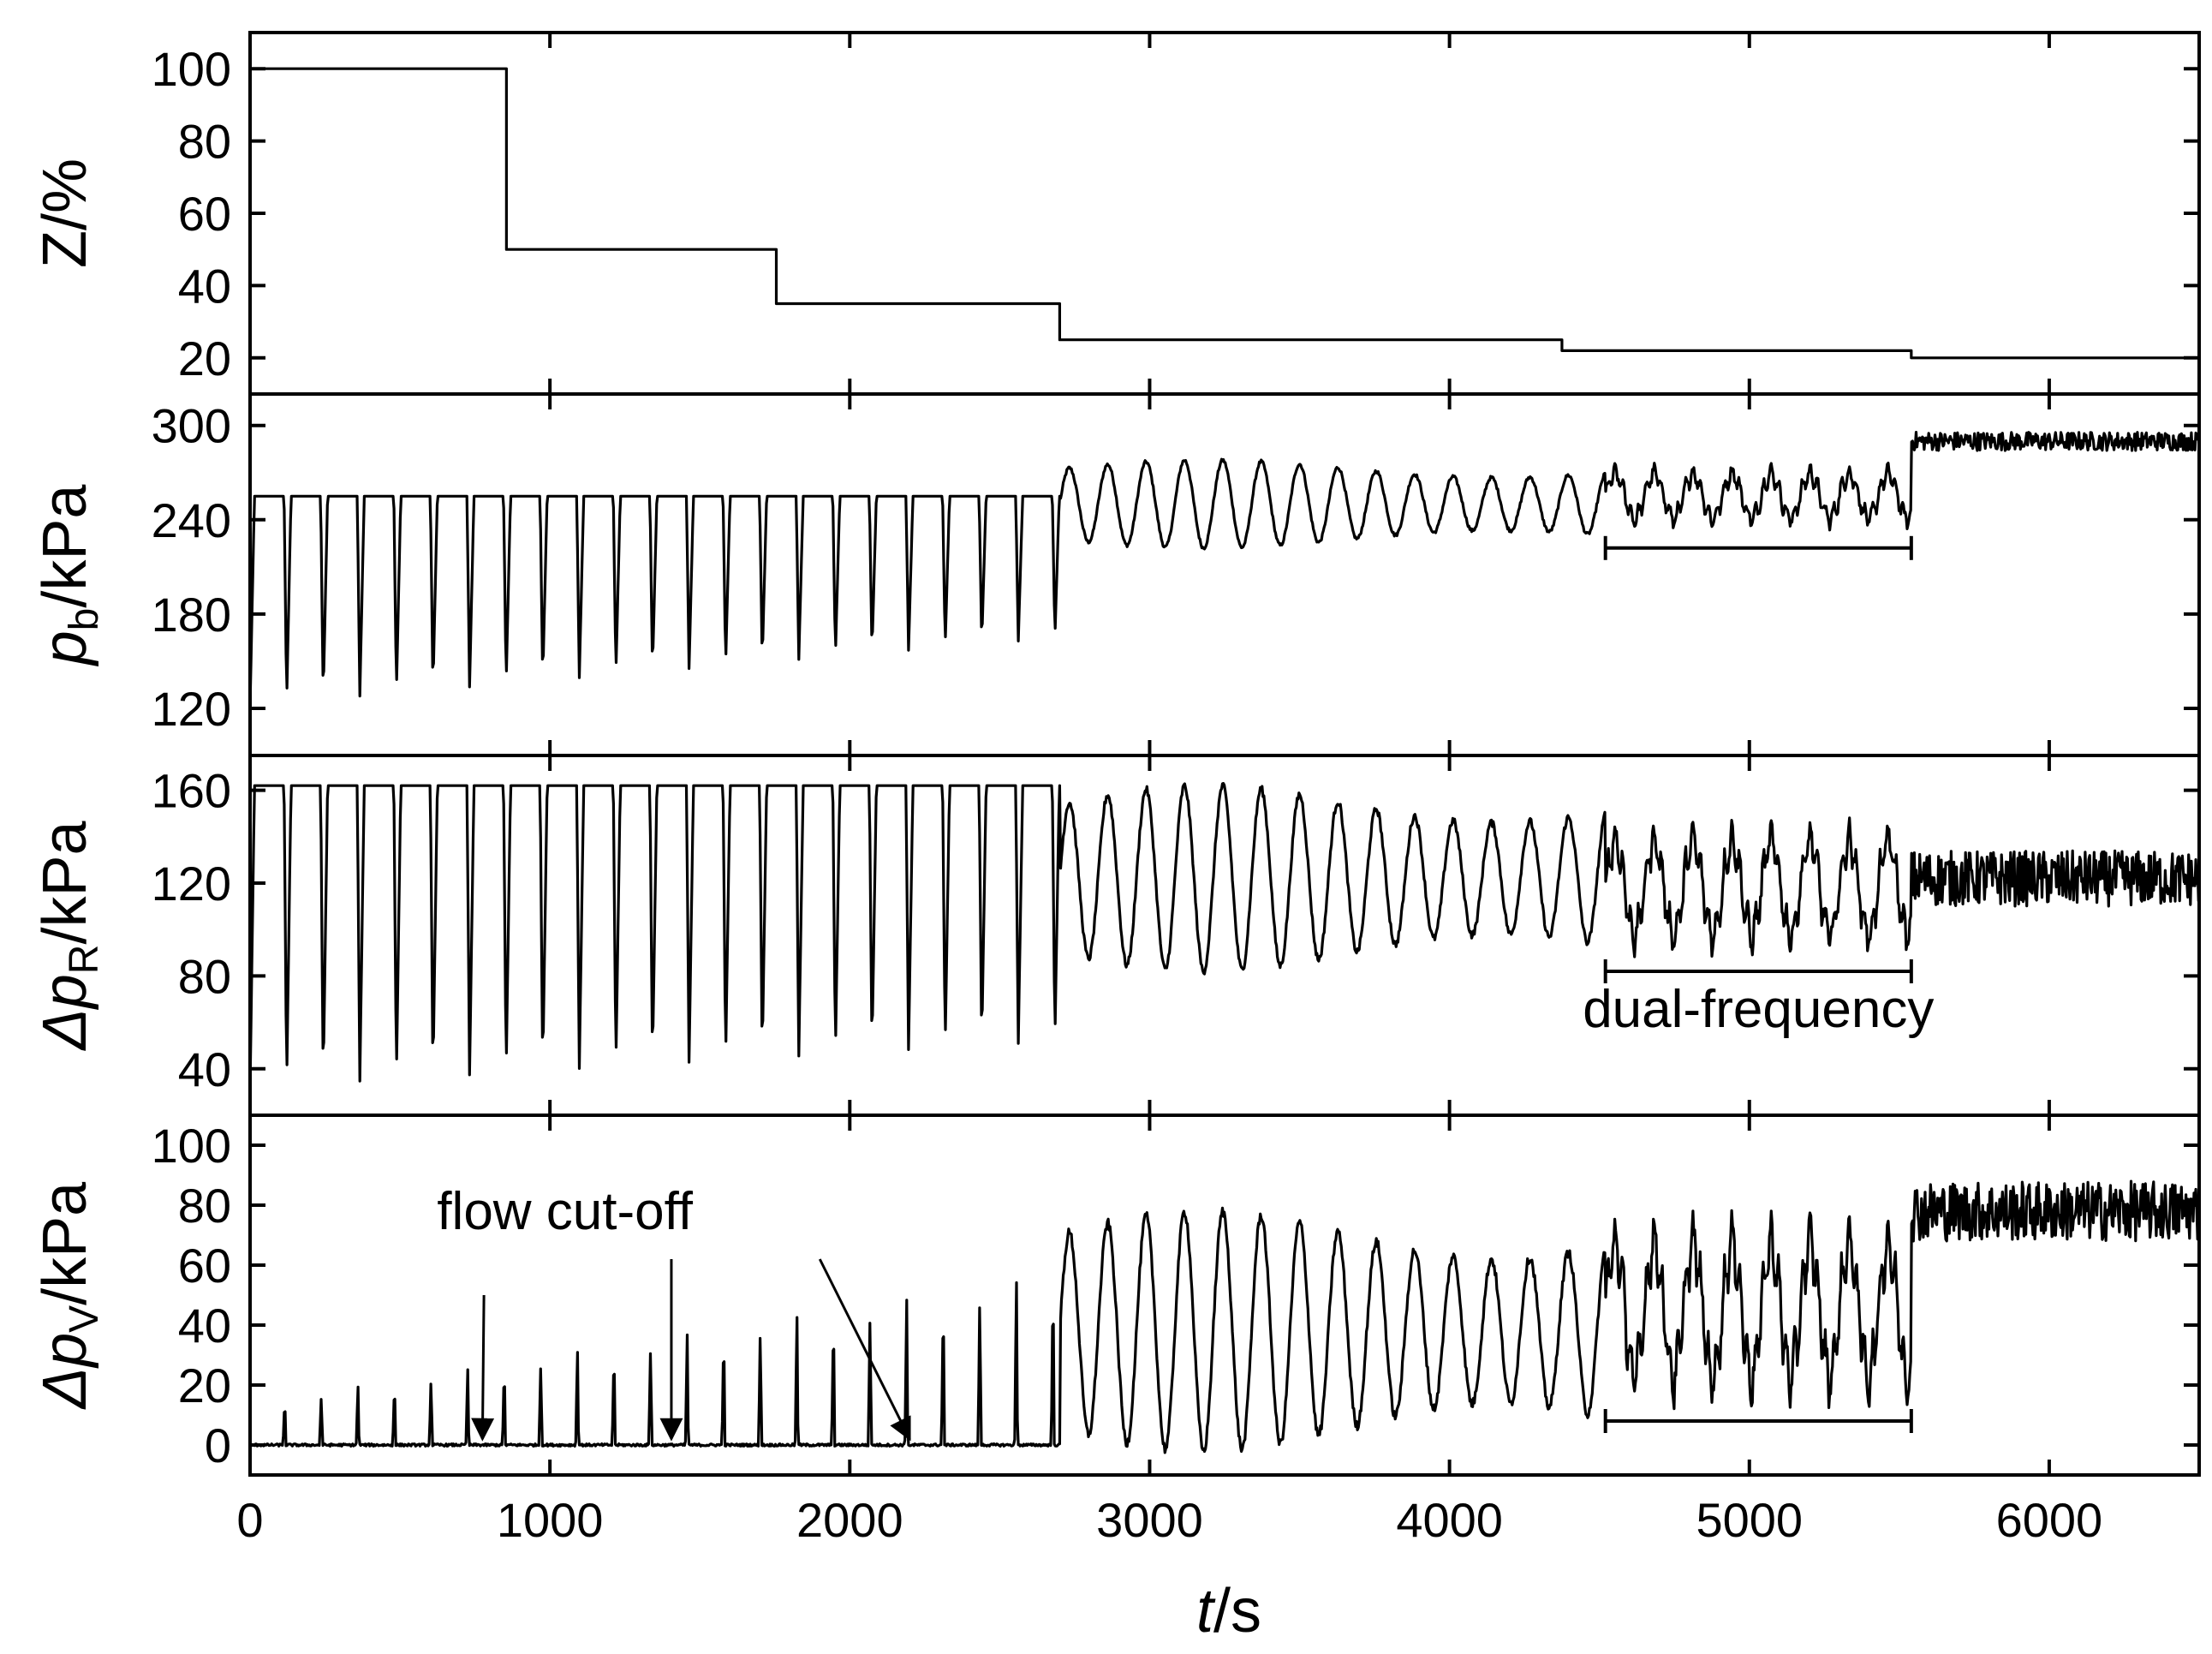 This screenshot has width=2212, height=1654. Describe the element at coordinates (65, 213) in the screenshot. I see `y-axis-title-Z: Z/%` at that location.